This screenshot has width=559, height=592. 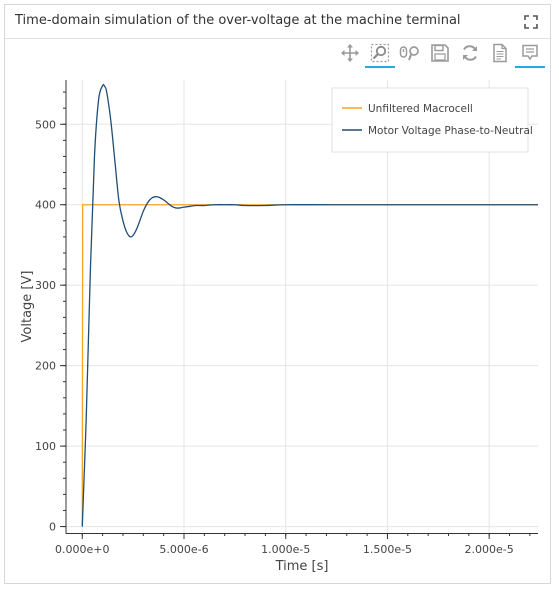 I want to click on magnifier-box-icon, so click(x=380, y=53).